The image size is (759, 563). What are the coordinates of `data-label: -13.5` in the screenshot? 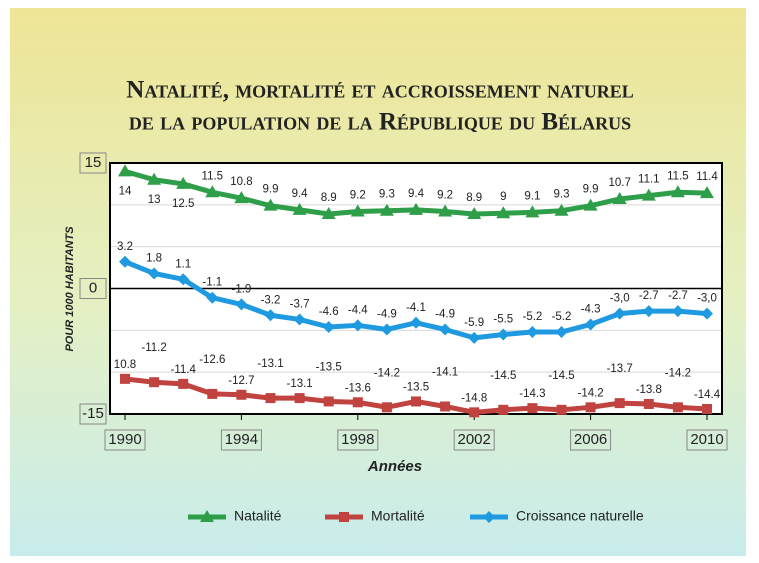 It's located at (329, 367).